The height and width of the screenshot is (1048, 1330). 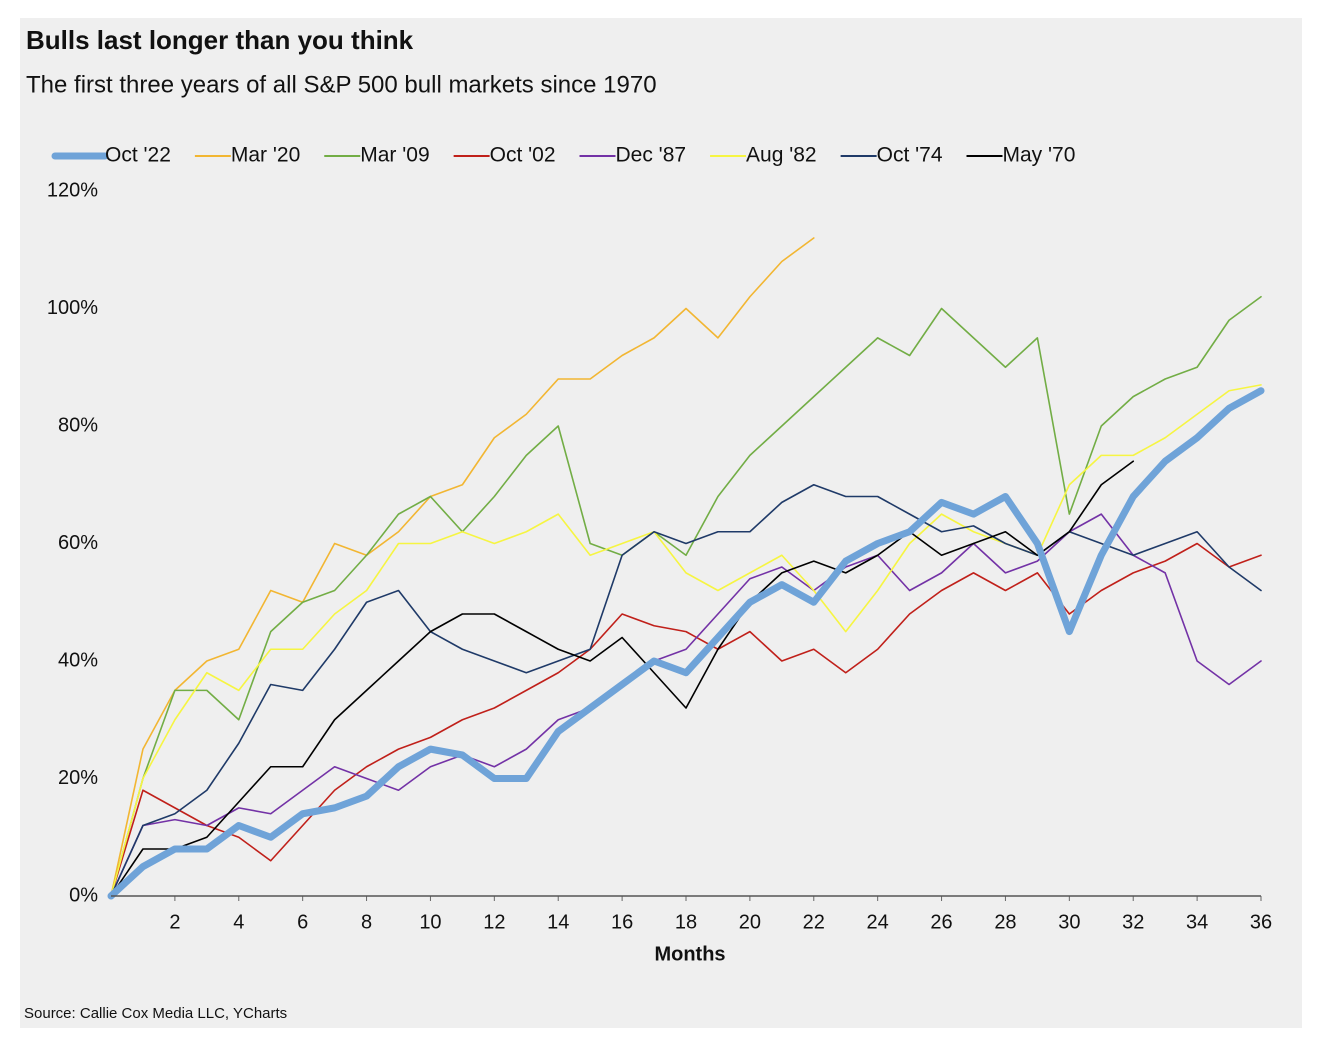 I want to click on legend-label: Aug '82, so click(x=781, y=155).